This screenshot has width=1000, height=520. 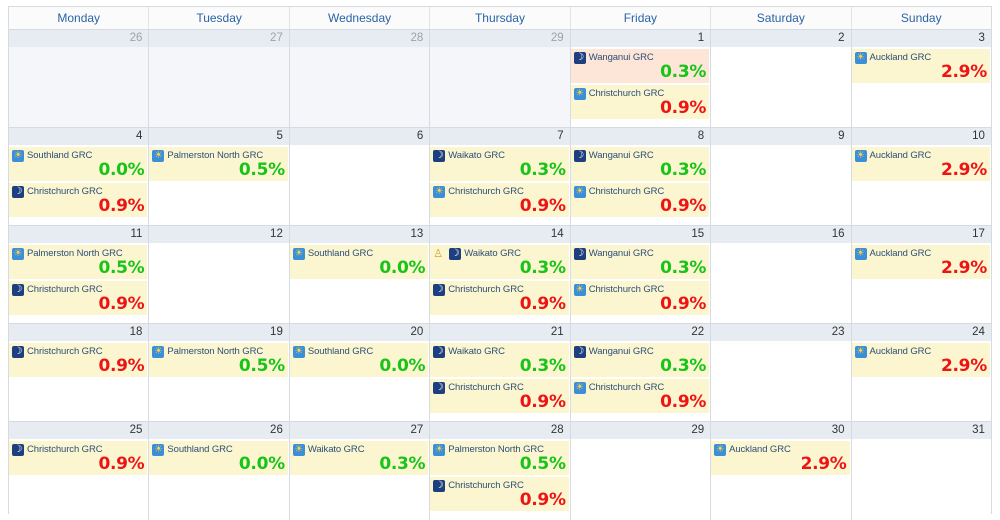 What do you see at coordinates (359, 234) in the screenshot?
I see `day-number: 13` at bounding box center [359, 234].